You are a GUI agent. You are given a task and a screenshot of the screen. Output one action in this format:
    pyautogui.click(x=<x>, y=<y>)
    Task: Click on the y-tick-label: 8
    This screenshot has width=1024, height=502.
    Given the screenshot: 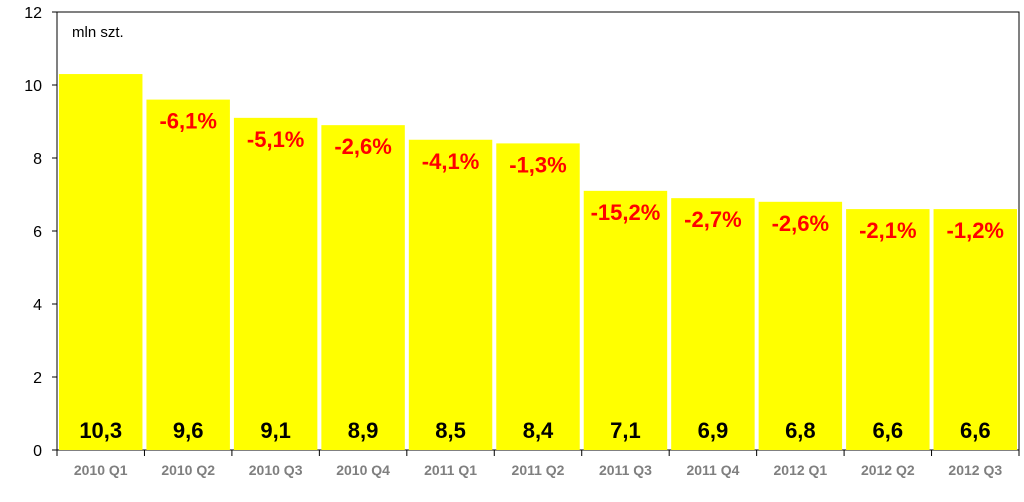 What is the action you would take?
    pyautogui.click(x=37, y=159)
    